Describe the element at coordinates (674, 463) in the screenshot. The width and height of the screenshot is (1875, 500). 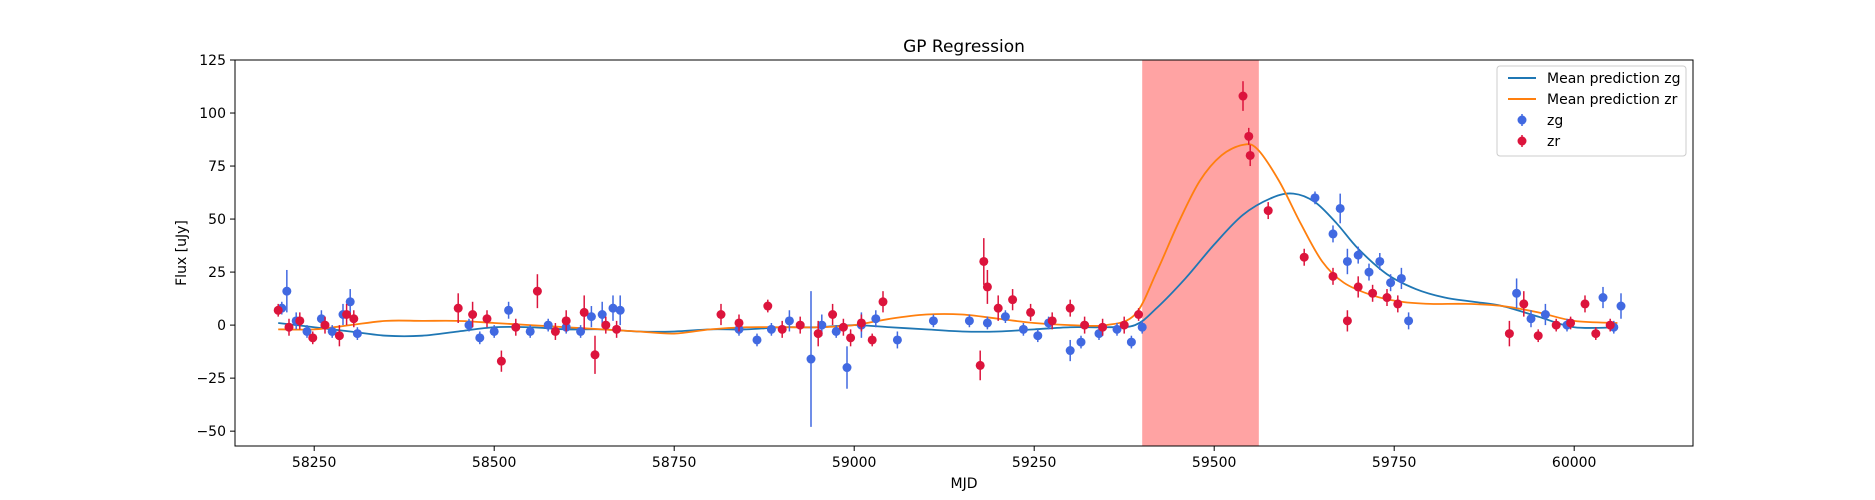
I see `x-tick-label: 58750` at that location.